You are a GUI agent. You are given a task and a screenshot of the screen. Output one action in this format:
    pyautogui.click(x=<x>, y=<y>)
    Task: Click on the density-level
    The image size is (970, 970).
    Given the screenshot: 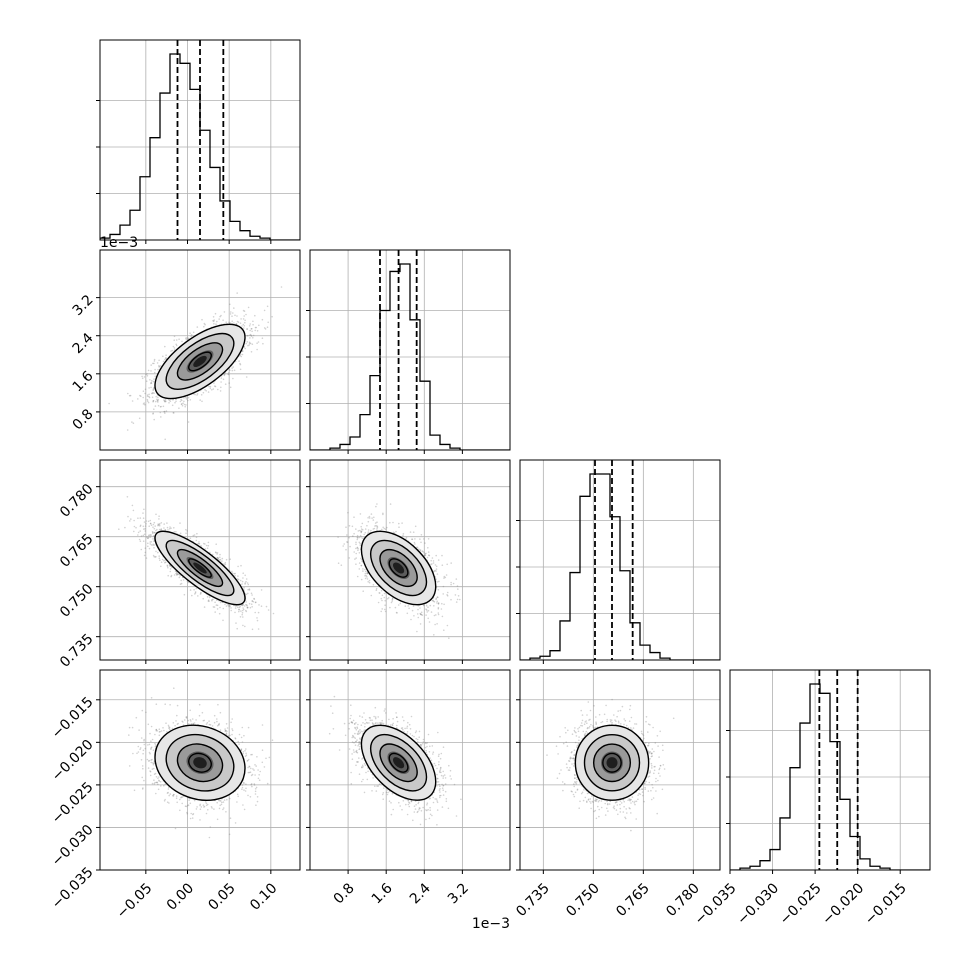 What is the action you would take?
    pyautogui.click(x=200, y=361)
    